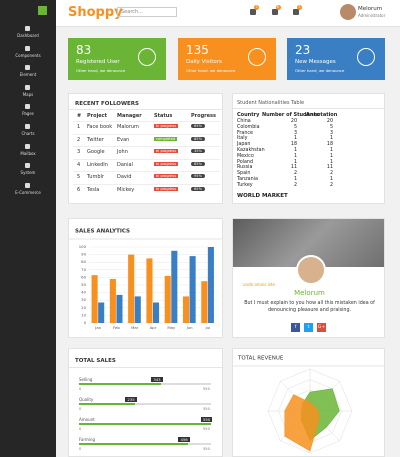 This screenshot has width=400, height=457. I want to click on menu-item: E-Commerce, so click(28, 192).